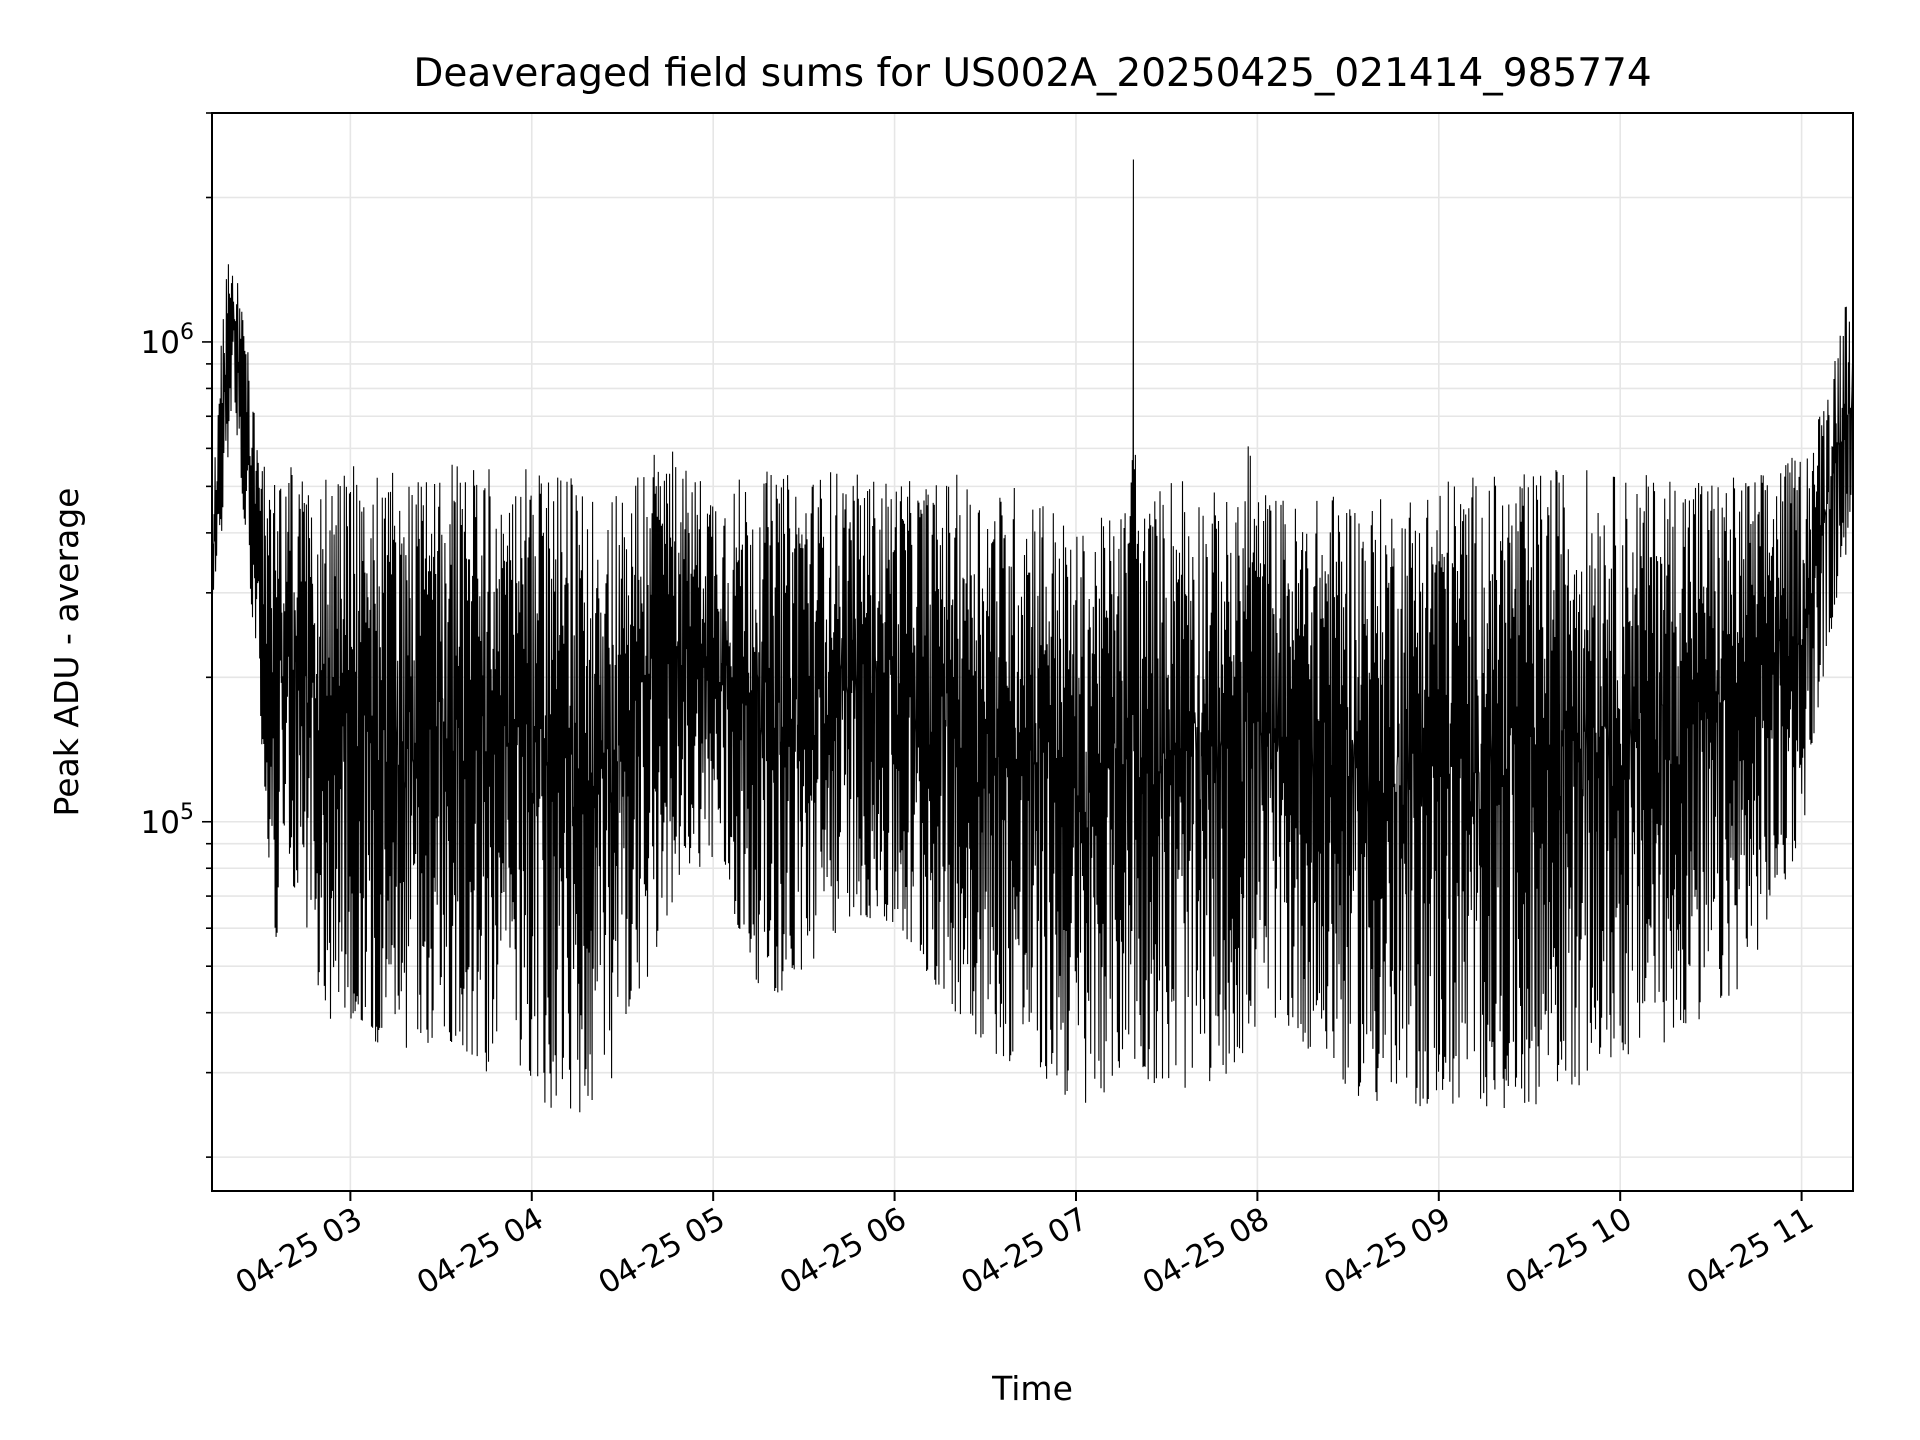 The image size is (1920, 1440). Describe the element at coordinates (66, 652) in the screenshot. I see `y-axis-label: Peak ADU - average` at that location.